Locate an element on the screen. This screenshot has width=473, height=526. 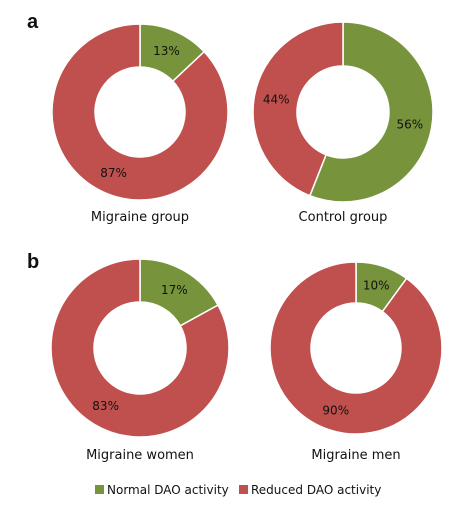
slice-migraine-group-reduced-dao-activity is located at coordinates (140, 112).